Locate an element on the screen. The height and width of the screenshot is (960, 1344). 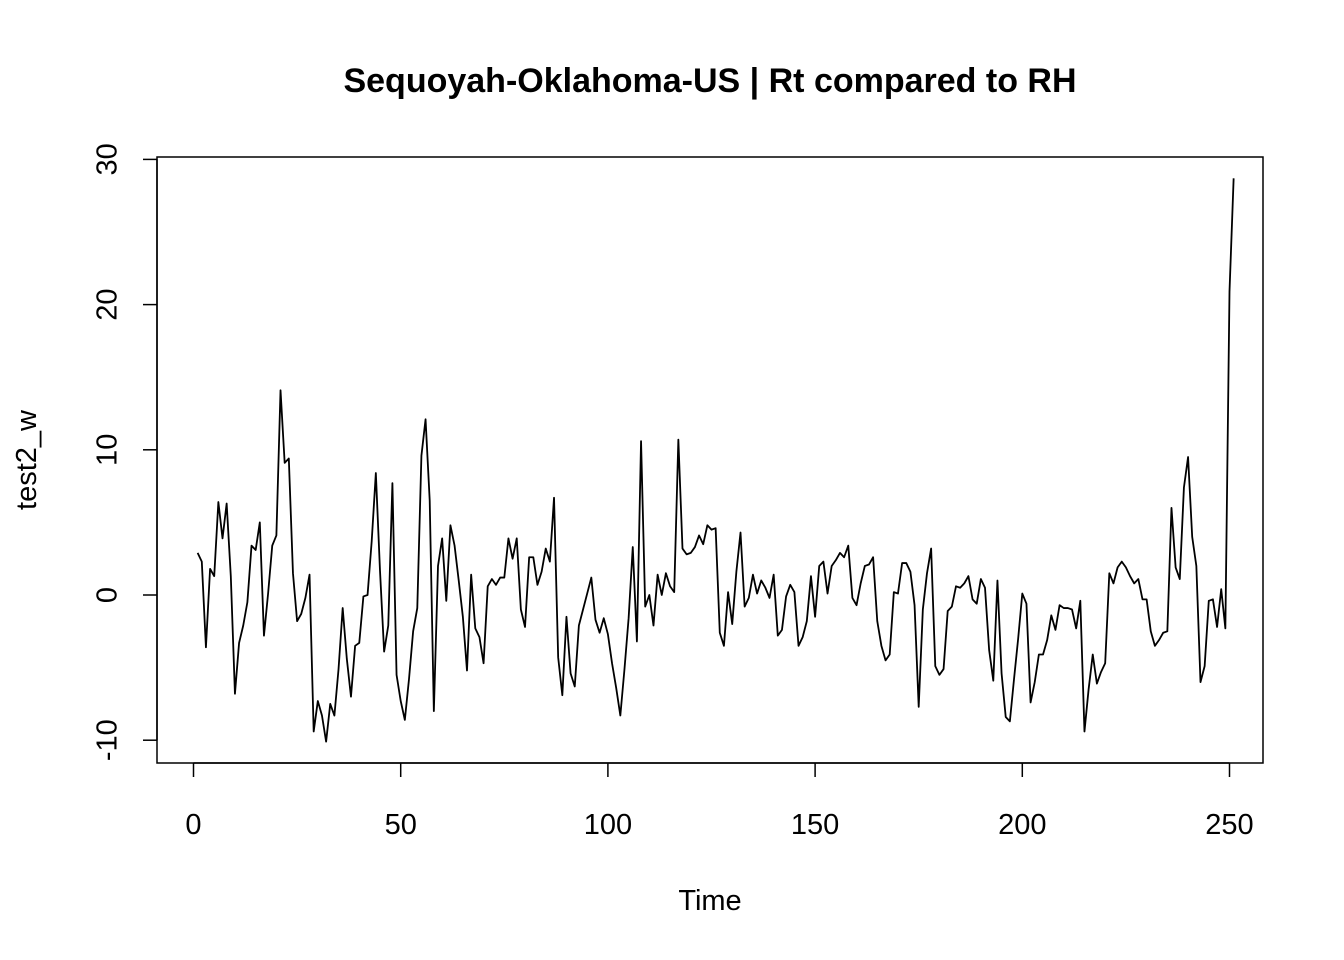
y-tick-label: -10 is located at coordinates (108, 740).